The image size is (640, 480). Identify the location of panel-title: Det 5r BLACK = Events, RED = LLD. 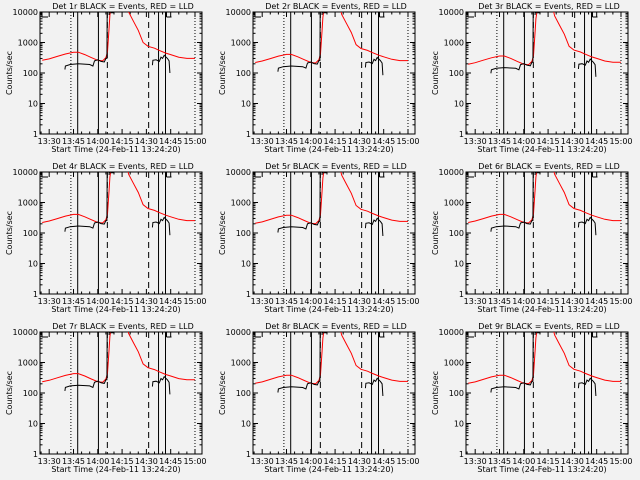
(336, 166).